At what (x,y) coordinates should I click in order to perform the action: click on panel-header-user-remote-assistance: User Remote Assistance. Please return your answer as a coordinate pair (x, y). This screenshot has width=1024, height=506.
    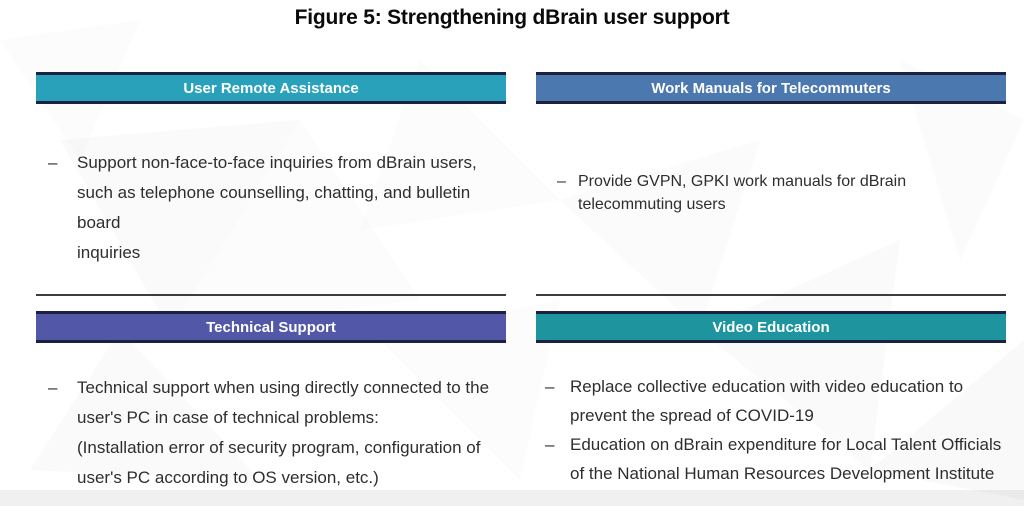
    Looking at the image, I should click on (271, 88).